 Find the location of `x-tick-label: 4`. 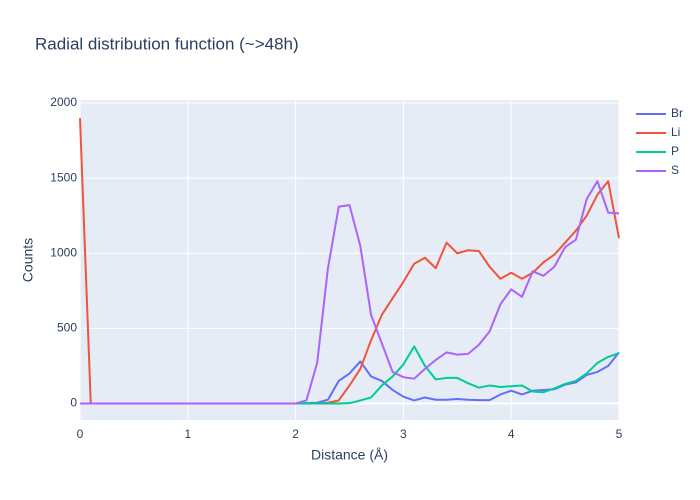

x-tick-label: 4 is located at coordinates (511, 434).